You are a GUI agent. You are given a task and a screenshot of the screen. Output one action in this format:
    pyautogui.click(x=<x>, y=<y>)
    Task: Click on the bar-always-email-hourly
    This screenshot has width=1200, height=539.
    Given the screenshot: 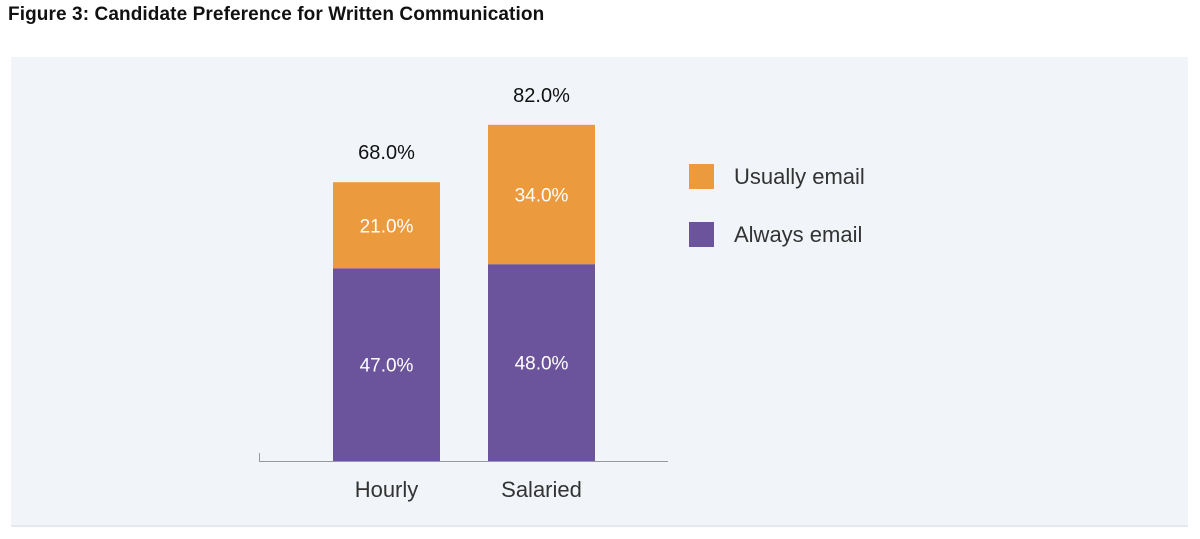 What is the action you would take?
    pyautogui.click(x=386, y=364)
    